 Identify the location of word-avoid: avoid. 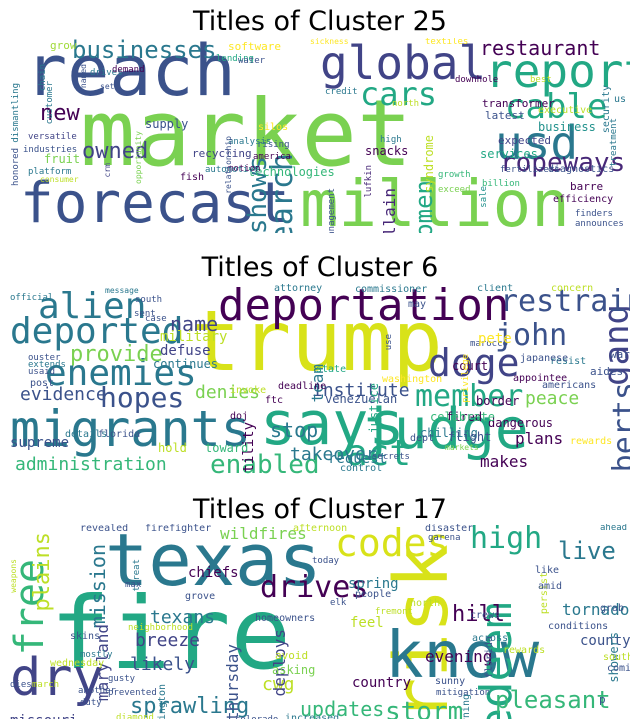
(292, 655).